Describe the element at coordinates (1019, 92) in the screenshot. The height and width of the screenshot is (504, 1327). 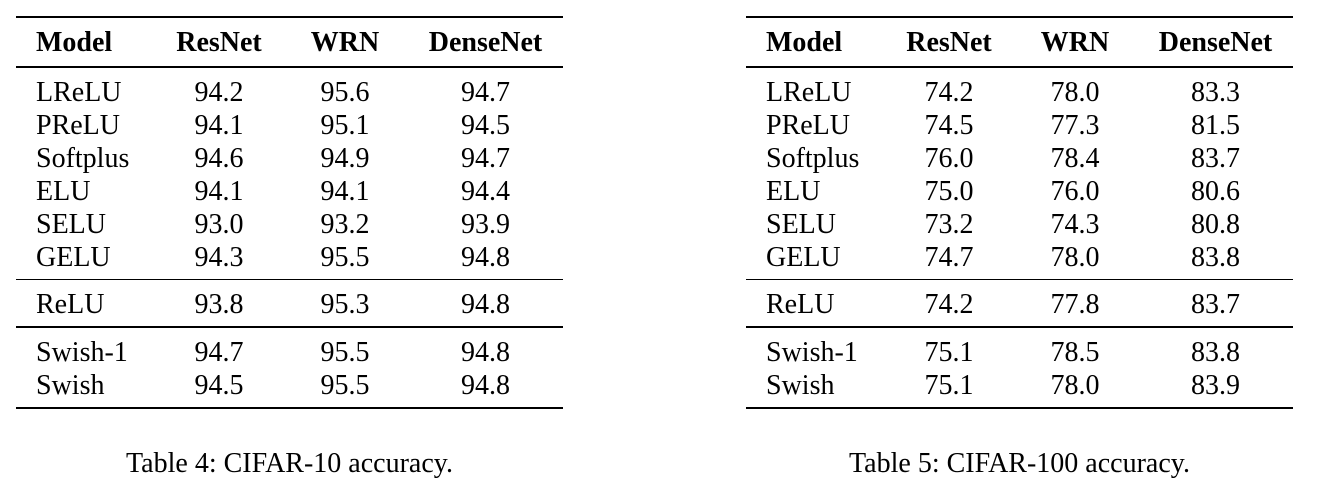
I see `table-row: LReLU 74.2 78.0 83.3` at that location.